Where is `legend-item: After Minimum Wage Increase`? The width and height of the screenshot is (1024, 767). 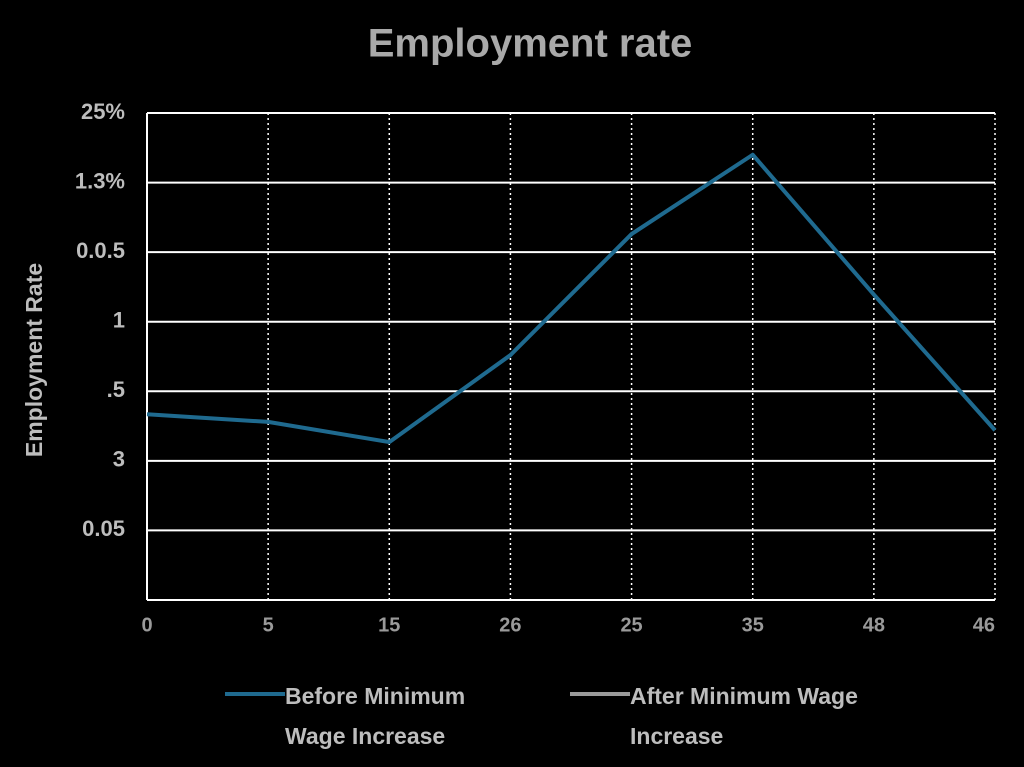 legend-item: After Minimum Wage Increase is located at coordinates (715, 716).